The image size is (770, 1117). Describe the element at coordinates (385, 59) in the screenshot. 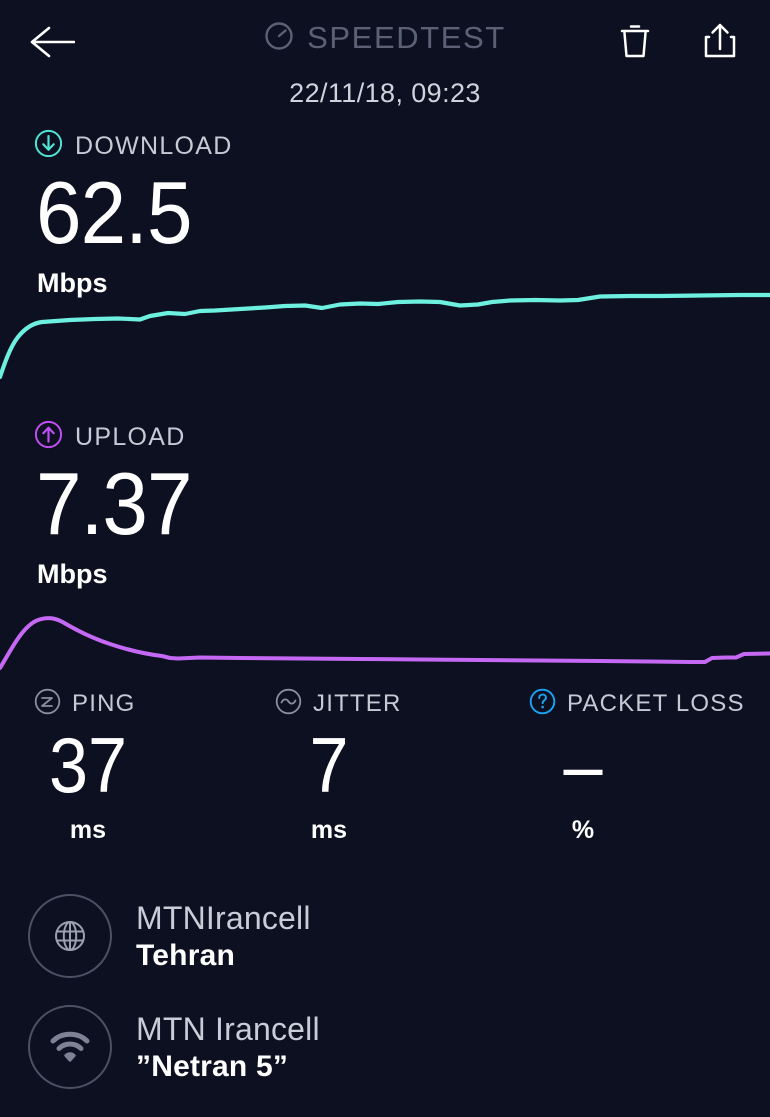

I see `app-header: SPEEDTEST 22/11/18, 09:23` at that location.